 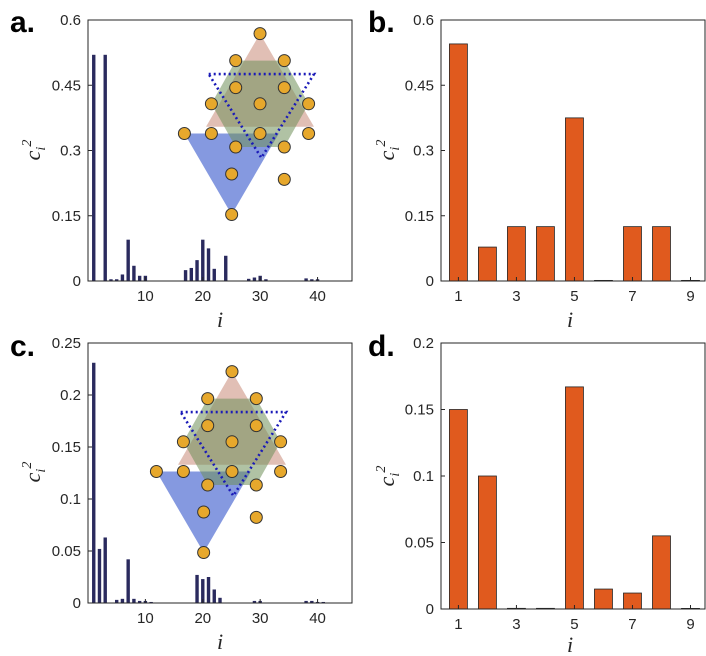 What do you see at coordinates (381, 469) in the screenshot?
I see `panel-d-ylabel-sup: 2` at bounding box center [381, 469].